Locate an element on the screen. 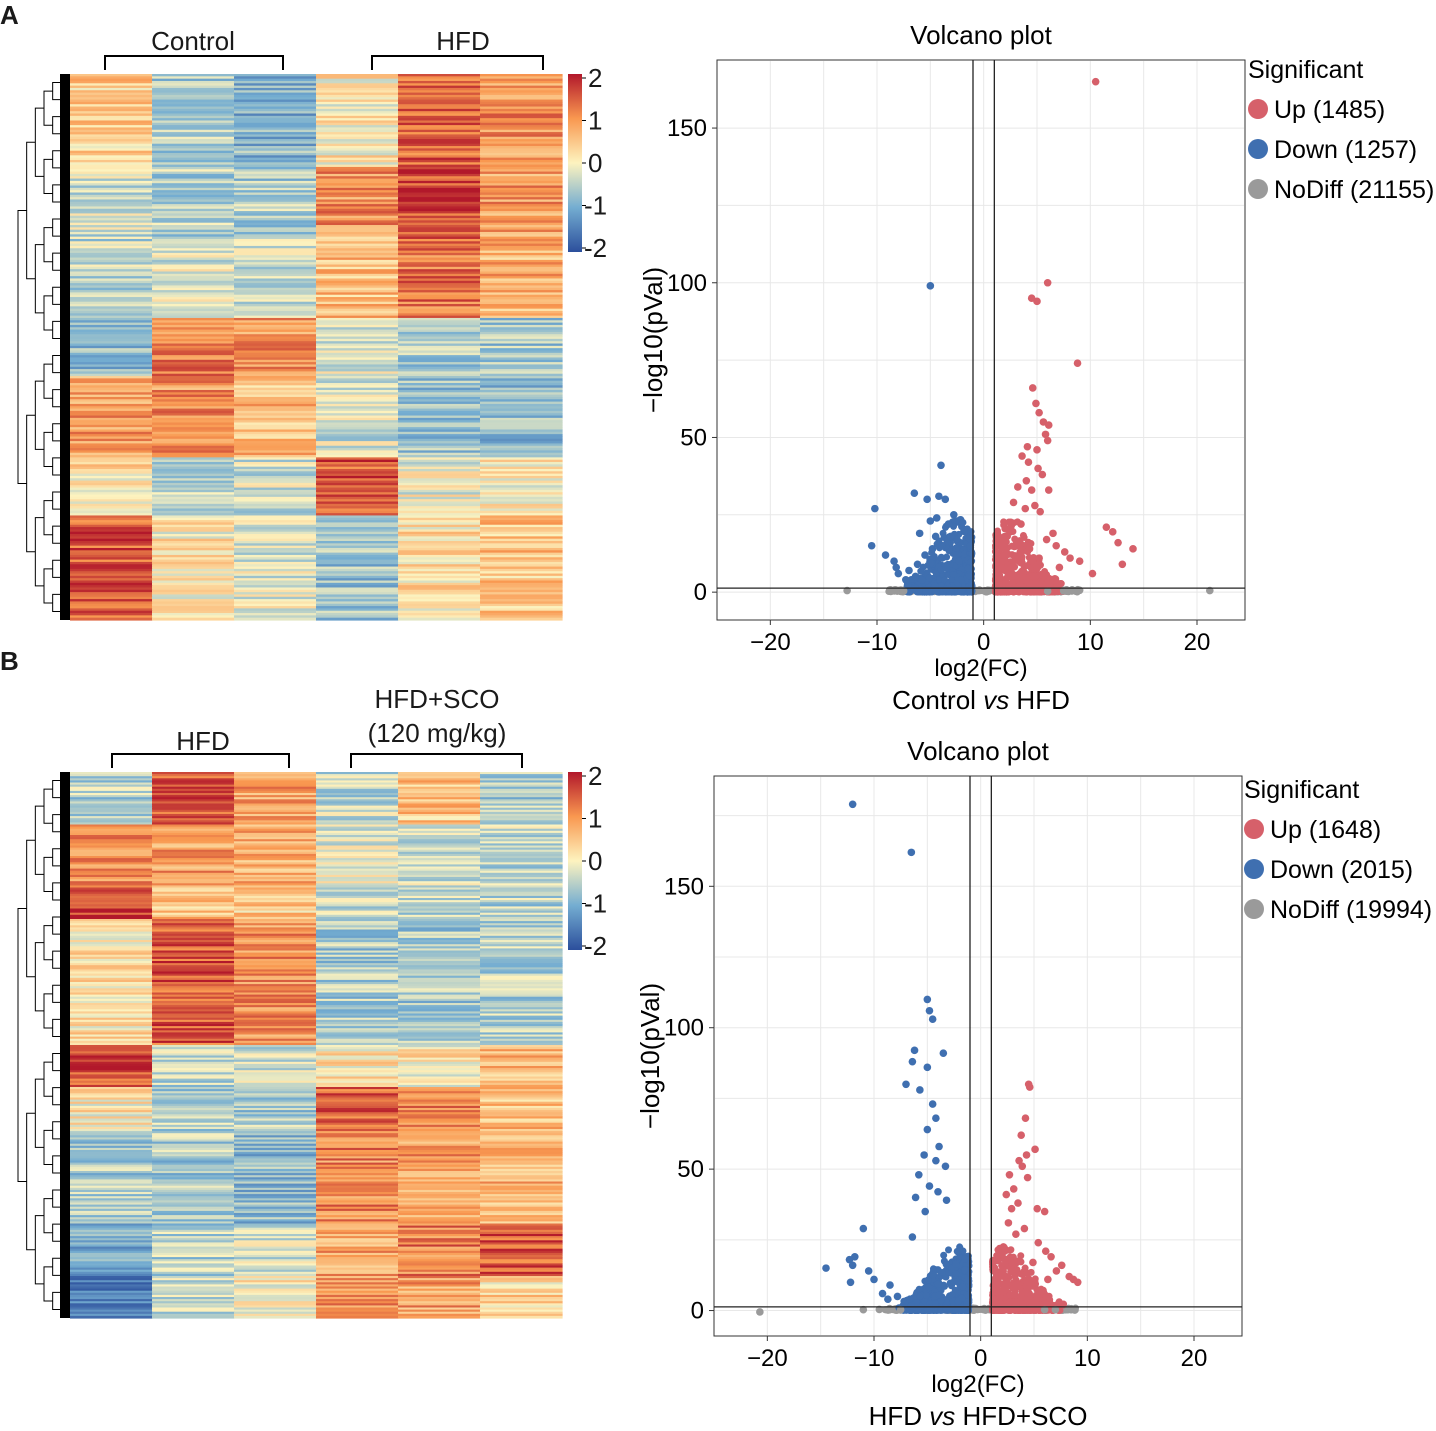 This screenshot has height=1431, width=1436. y-axis-label: −log10(pVal) is located at coordinates (650, 1056).